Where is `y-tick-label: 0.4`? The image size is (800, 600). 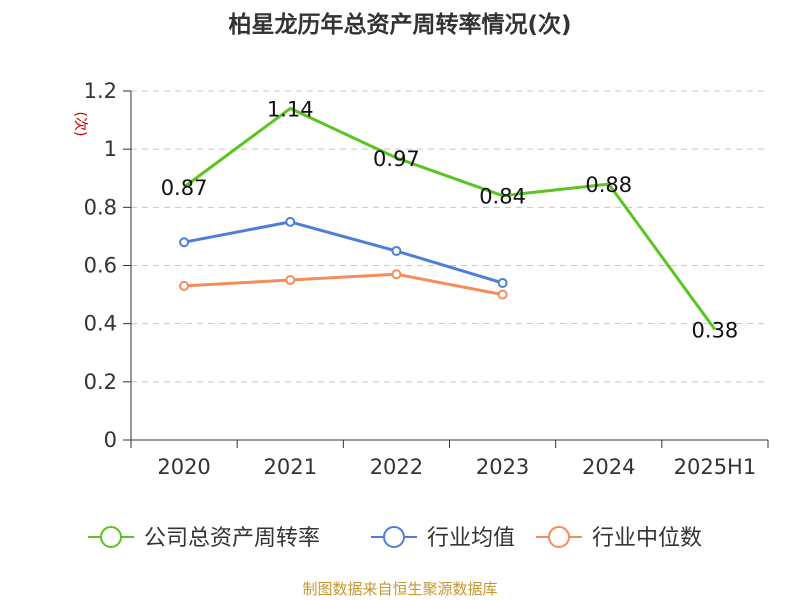
y-tick-label: 0.4 is located at coordinates (100, 324).